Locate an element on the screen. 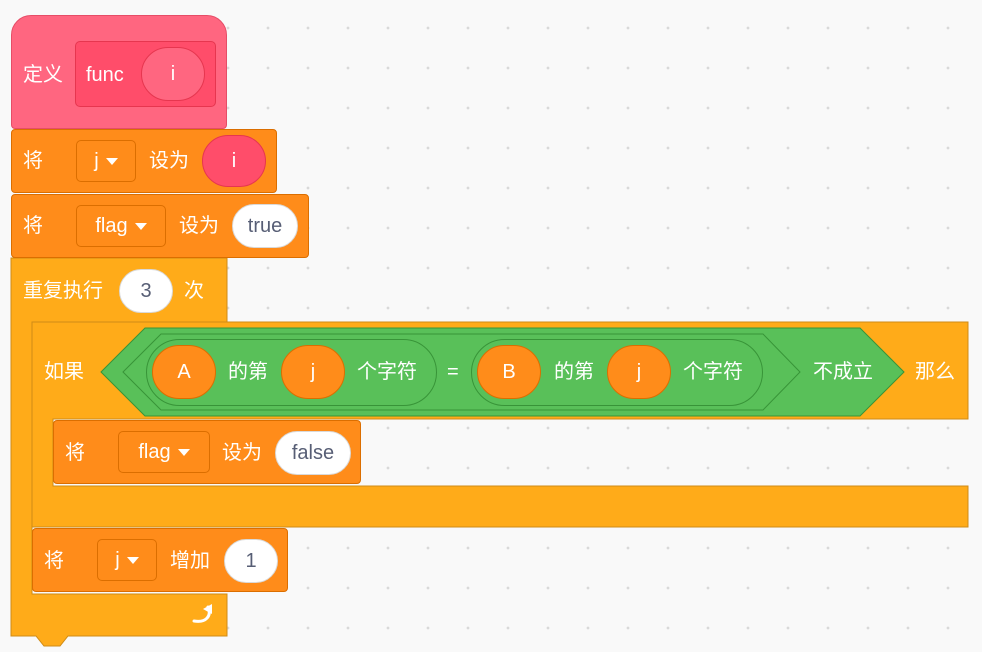 The width and height of the screenshot is (982, 652). value-input-true: true is located at coordinates (265, 226).